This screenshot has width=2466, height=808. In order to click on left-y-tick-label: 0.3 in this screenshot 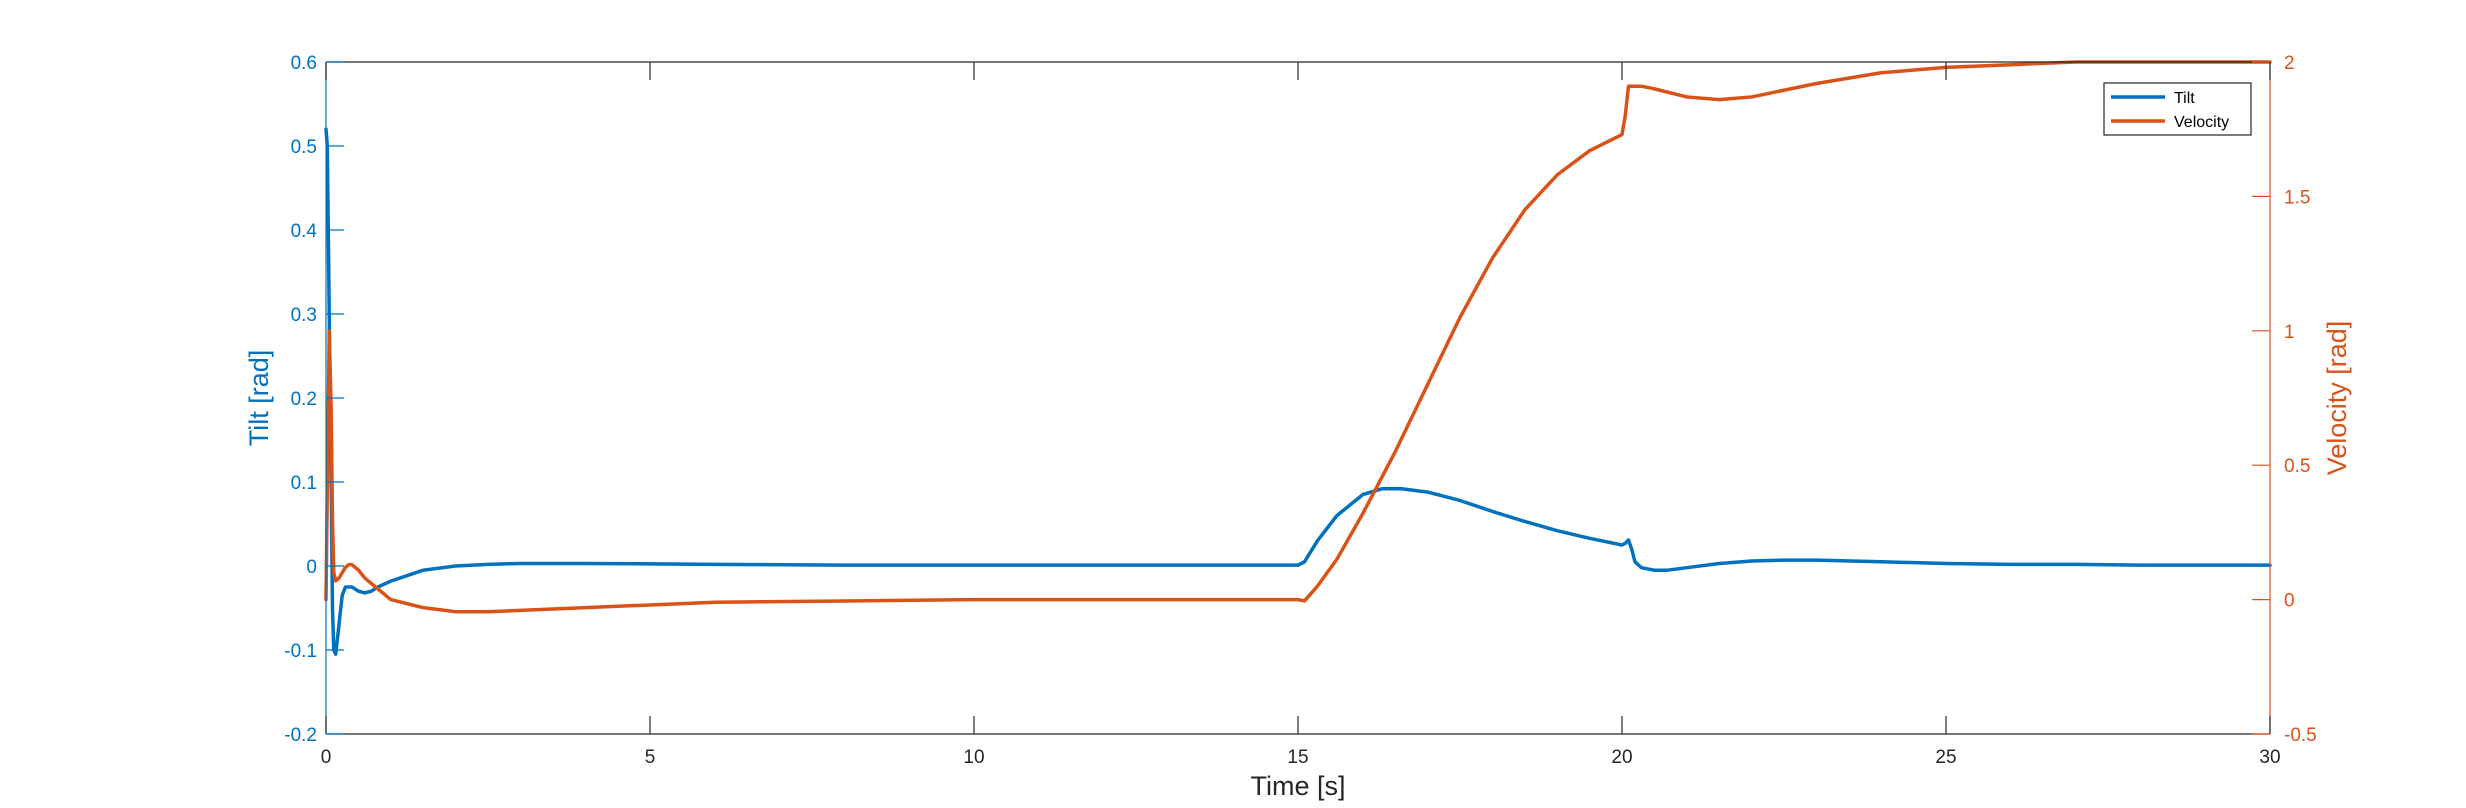, I will do `click(304, 315)`.